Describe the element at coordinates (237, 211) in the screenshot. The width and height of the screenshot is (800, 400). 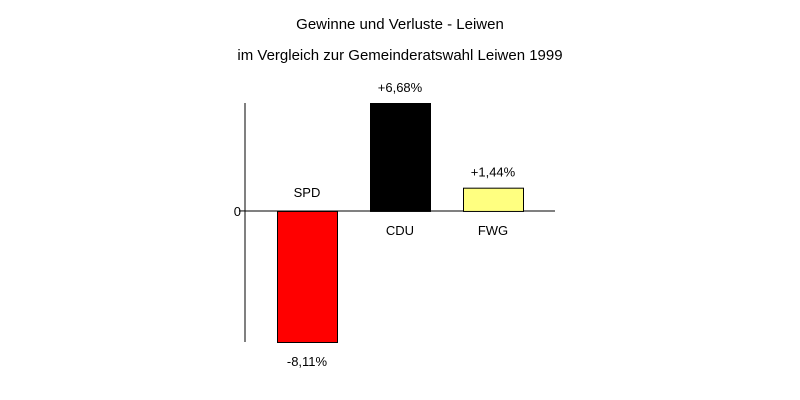
I see `y-tick-label: 0` at that location.